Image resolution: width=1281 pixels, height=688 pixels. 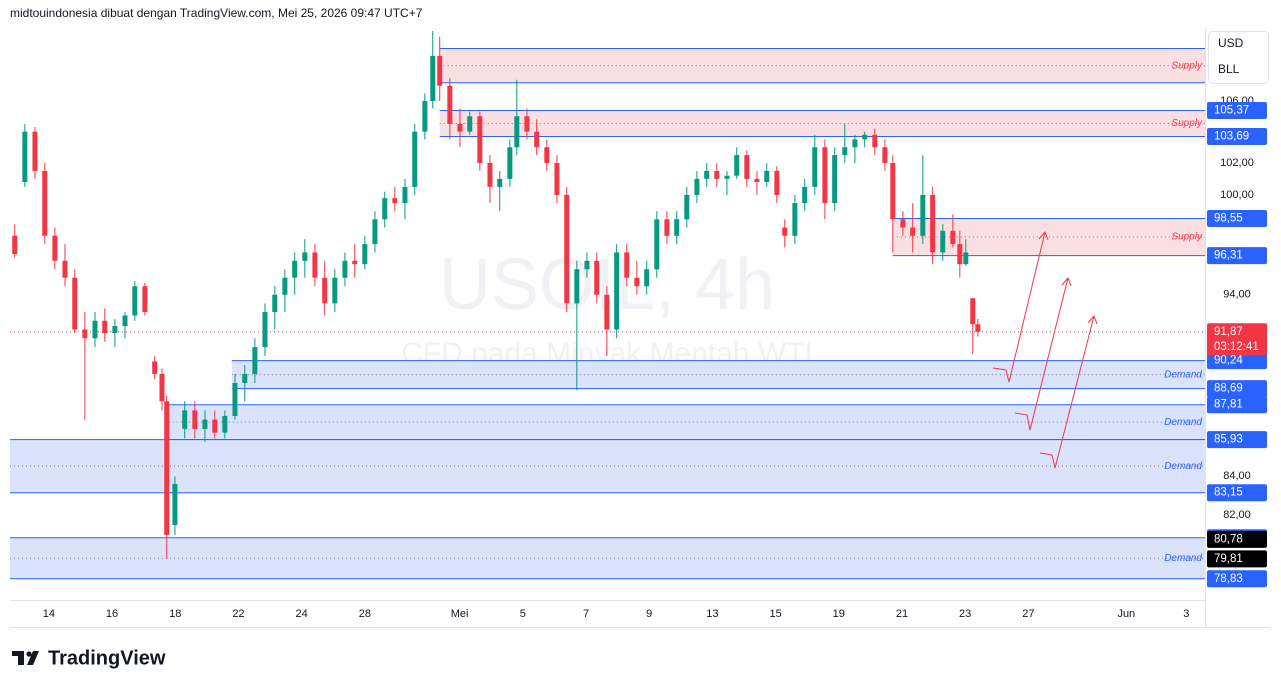 What do you see at coordinates (107, 658) in the screenshot?
I see `logo-text: TradingView` at bounding box center [107, 658].